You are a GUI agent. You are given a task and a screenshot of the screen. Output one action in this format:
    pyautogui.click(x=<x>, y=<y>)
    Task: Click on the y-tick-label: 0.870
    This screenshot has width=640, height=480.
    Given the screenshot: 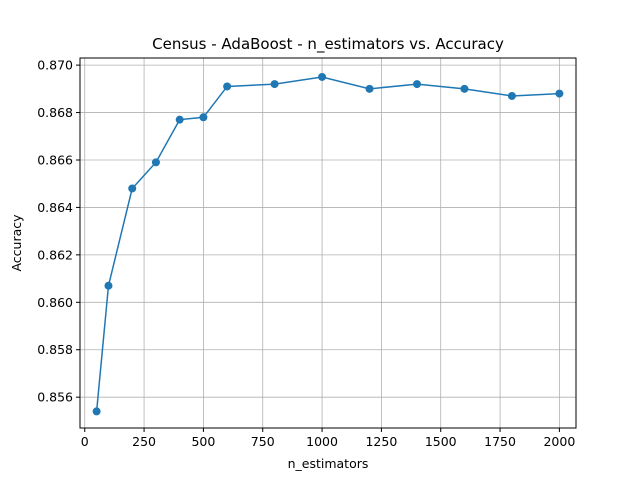 What is the action you would take?
    pyautogui.click(x=55, y=65)
    